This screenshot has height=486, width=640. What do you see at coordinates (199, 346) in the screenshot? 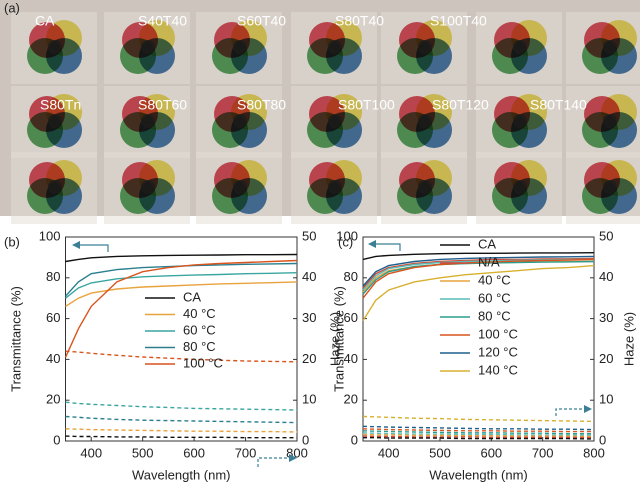
I see `legend-label: 80 °C` at bounding box center [199, 346].